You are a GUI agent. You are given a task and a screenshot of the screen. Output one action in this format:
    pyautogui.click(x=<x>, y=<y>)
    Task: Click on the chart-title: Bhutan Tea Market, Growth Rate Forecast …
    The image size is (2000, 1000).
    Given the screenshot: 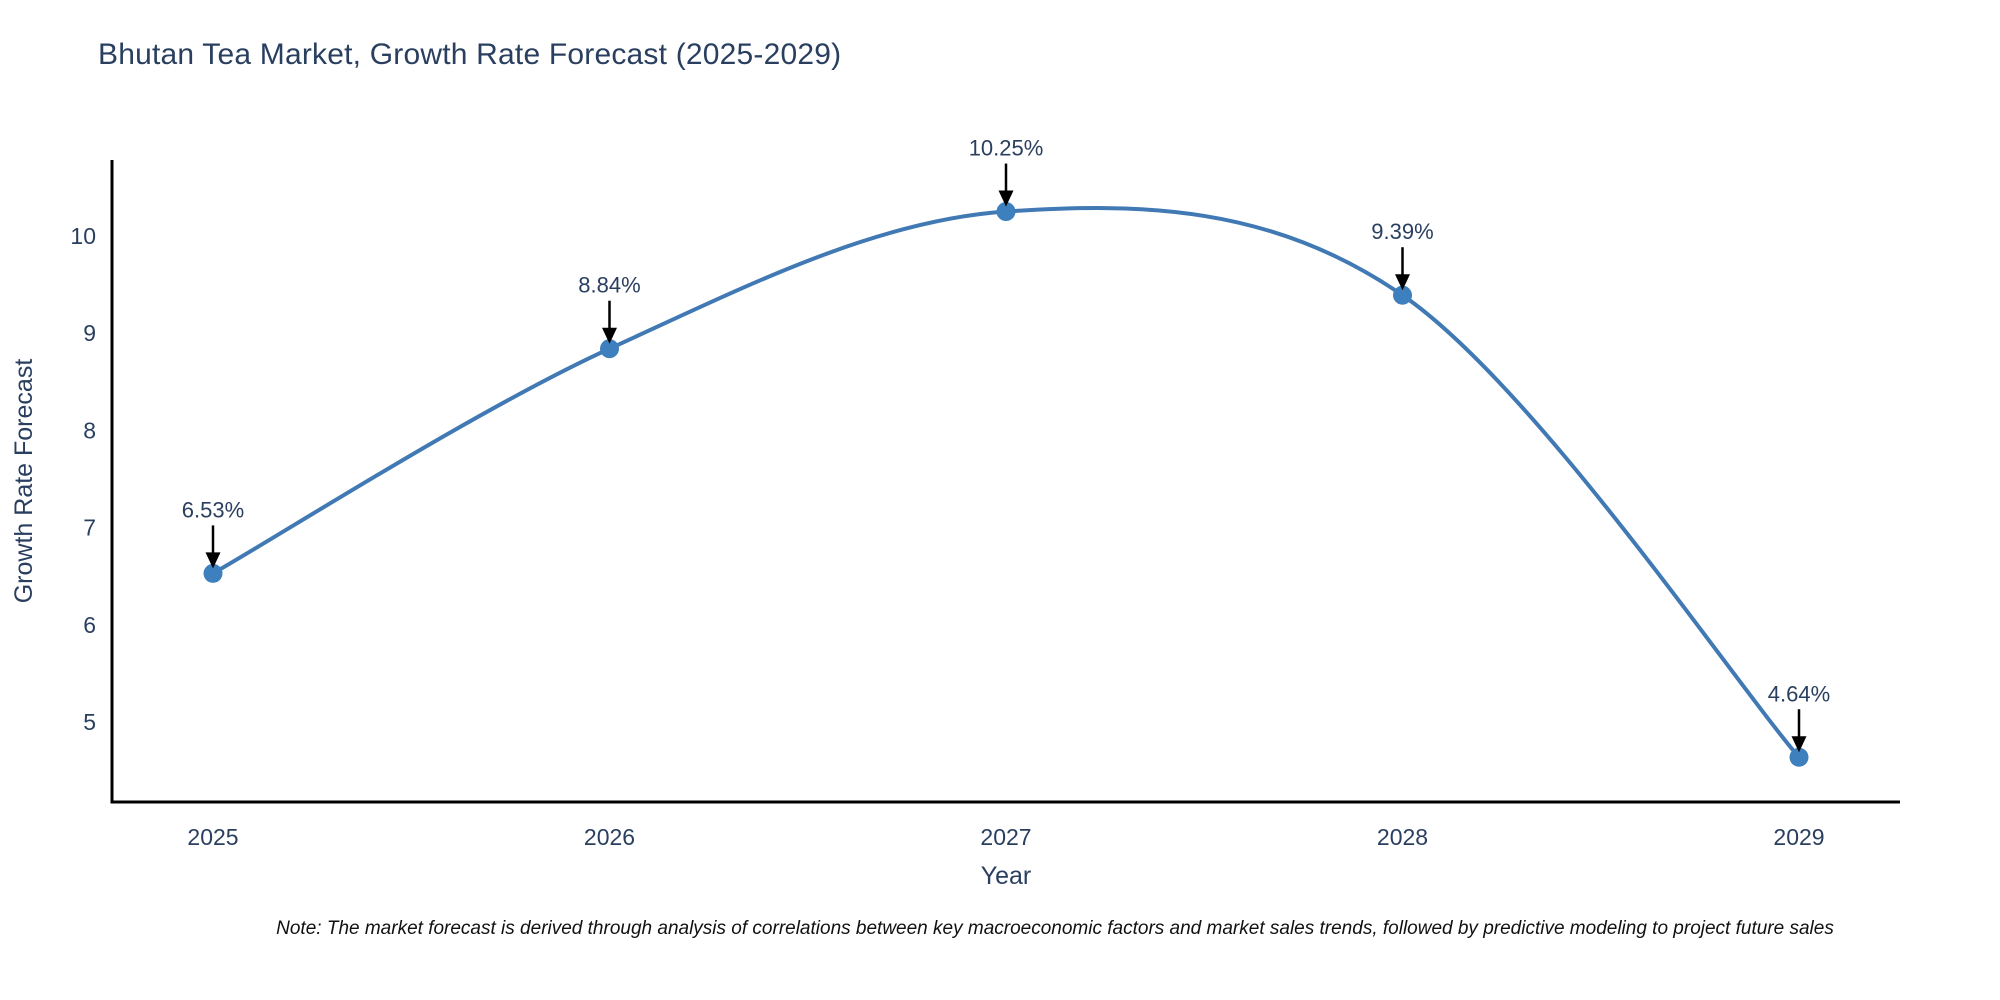 What is the action you would take?
    pyautogui.click(x=470, y=54)
    